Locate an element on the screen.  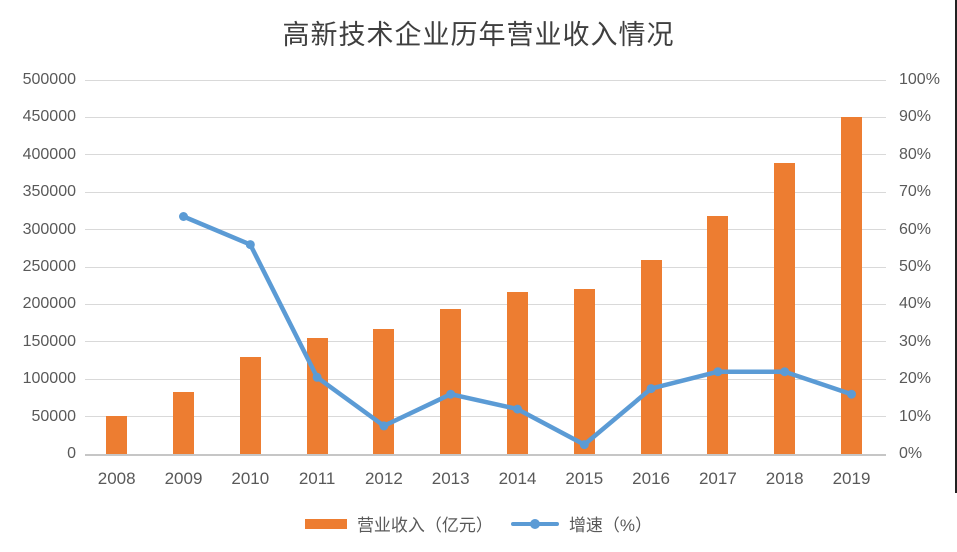
x-axis-tick-label: 2017 is located at coordinates (717, 478).